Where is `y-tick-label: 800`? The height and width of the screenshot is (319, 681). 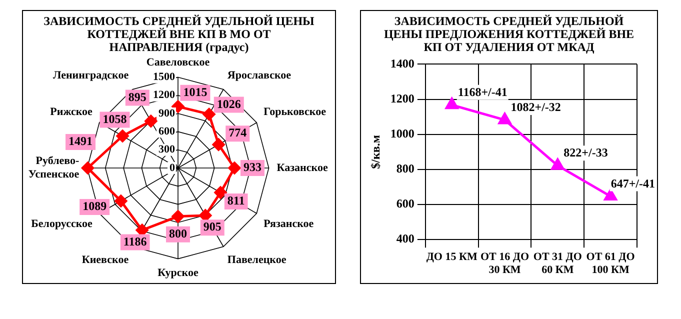 y-tick-label: 800 is located at coordinates (405, 169).